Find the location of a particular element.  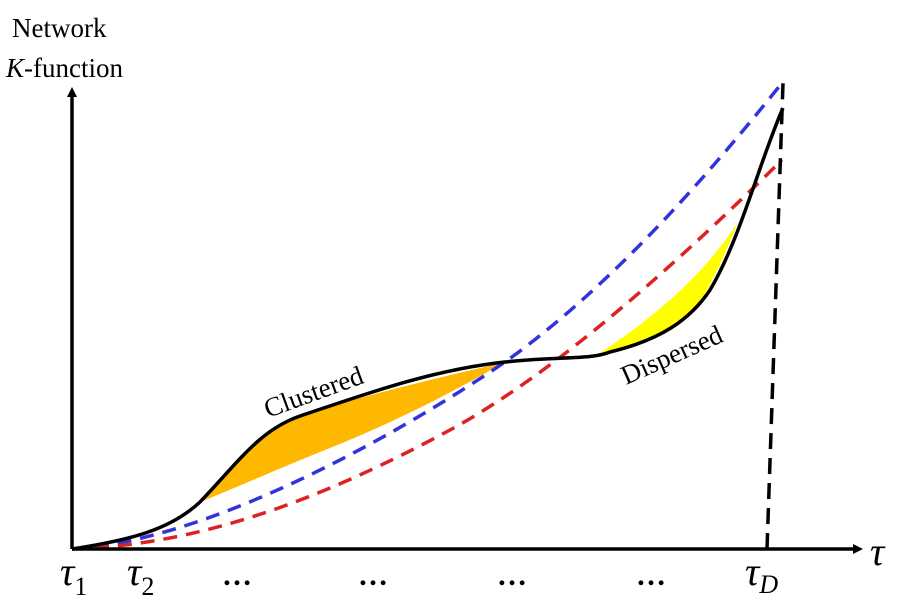

tick-tau-d-subscript: D is located at coordinates (768, 584).